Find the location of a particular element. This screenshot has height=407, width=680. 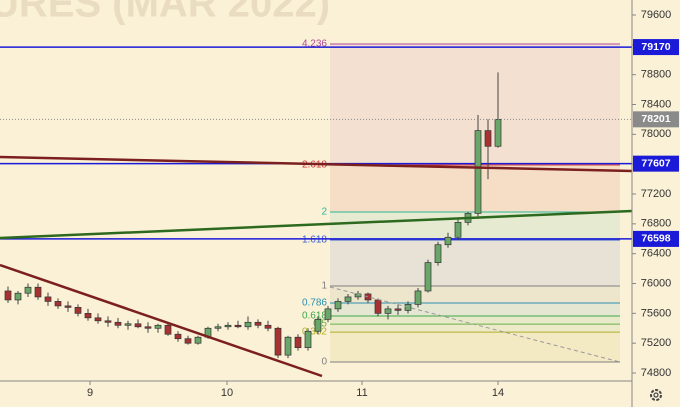

level-label: 79170 is located at coordinates (655, 47).